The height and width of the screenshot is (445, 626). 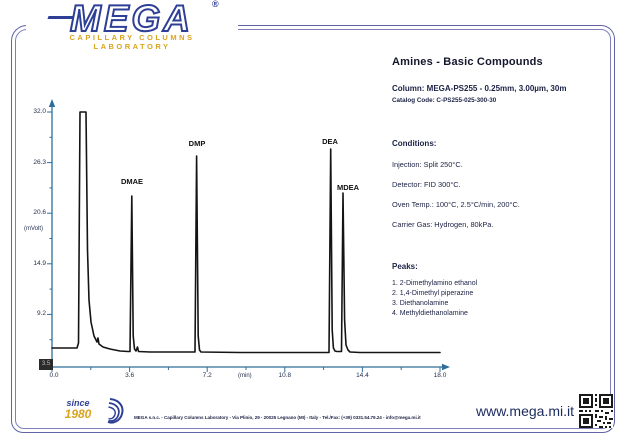 I want to click on condition-oven-temp: Oven Temp.: 100°C, 2.5°C/min, 200°C., so click(x=456, y=204).